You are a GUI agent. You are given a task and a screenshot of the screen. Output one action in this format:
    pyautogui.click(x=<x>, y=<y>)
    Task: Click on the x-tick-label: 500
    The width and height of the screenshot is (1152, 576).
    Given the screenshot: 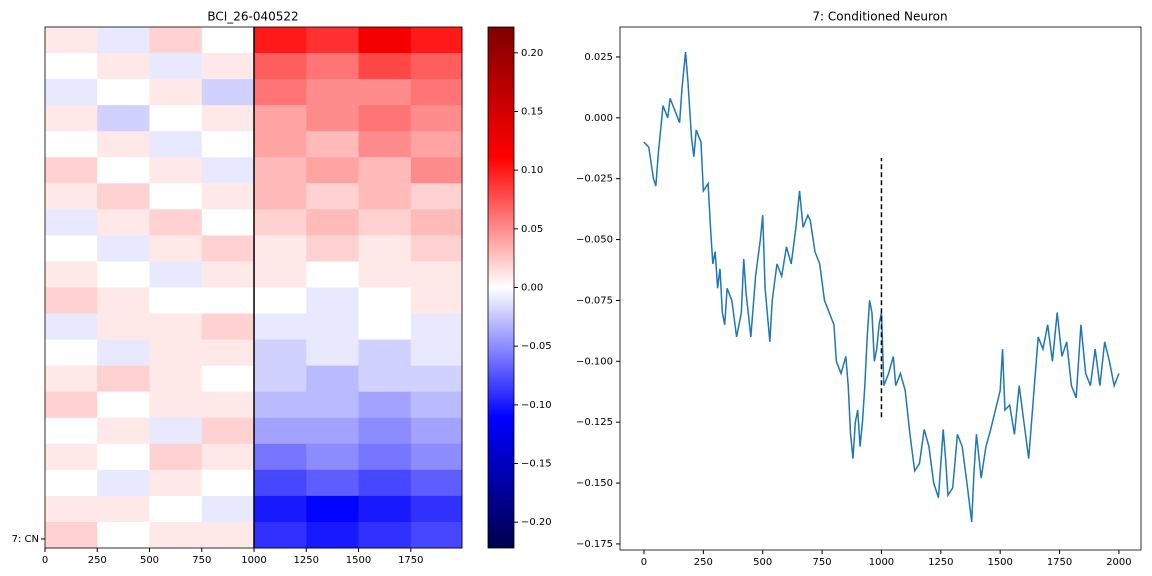 What is the action you would take?
    pyautogui.click(x=762, y=562)
    